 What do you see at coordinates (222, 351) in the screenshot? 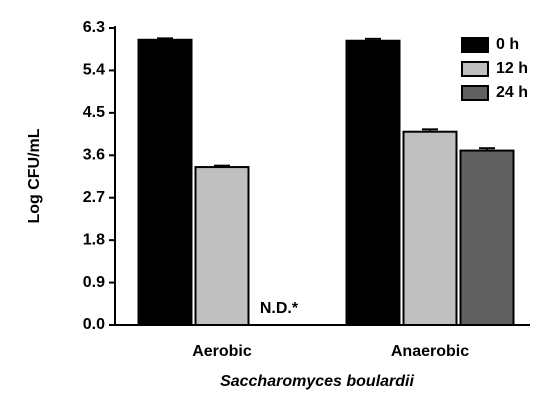
I see `x-tick-label: Aerobic` at bounding box center [222, 351].